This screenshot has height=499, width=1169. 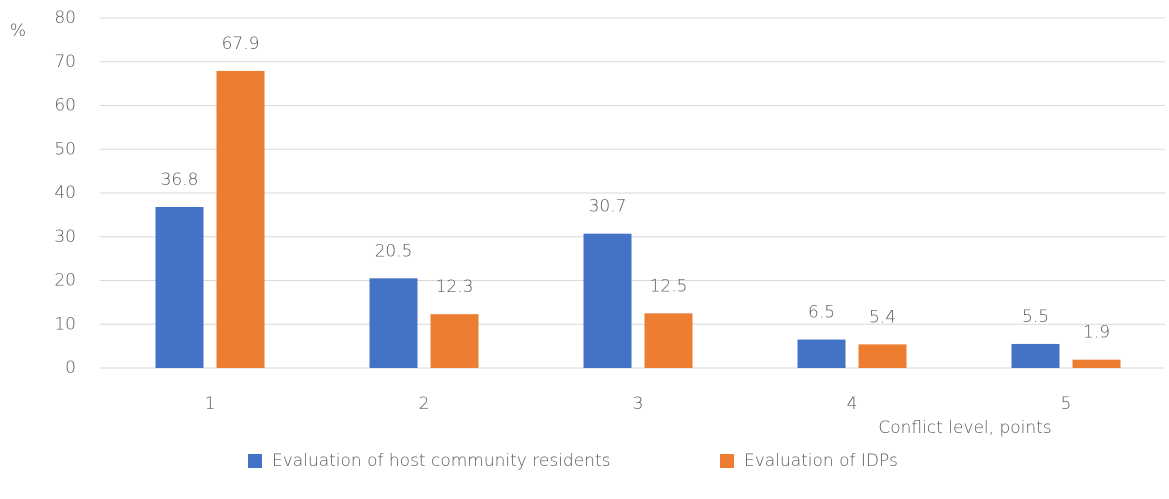 I want to click on y-tick-label: 10, so click(x=65, y=324).